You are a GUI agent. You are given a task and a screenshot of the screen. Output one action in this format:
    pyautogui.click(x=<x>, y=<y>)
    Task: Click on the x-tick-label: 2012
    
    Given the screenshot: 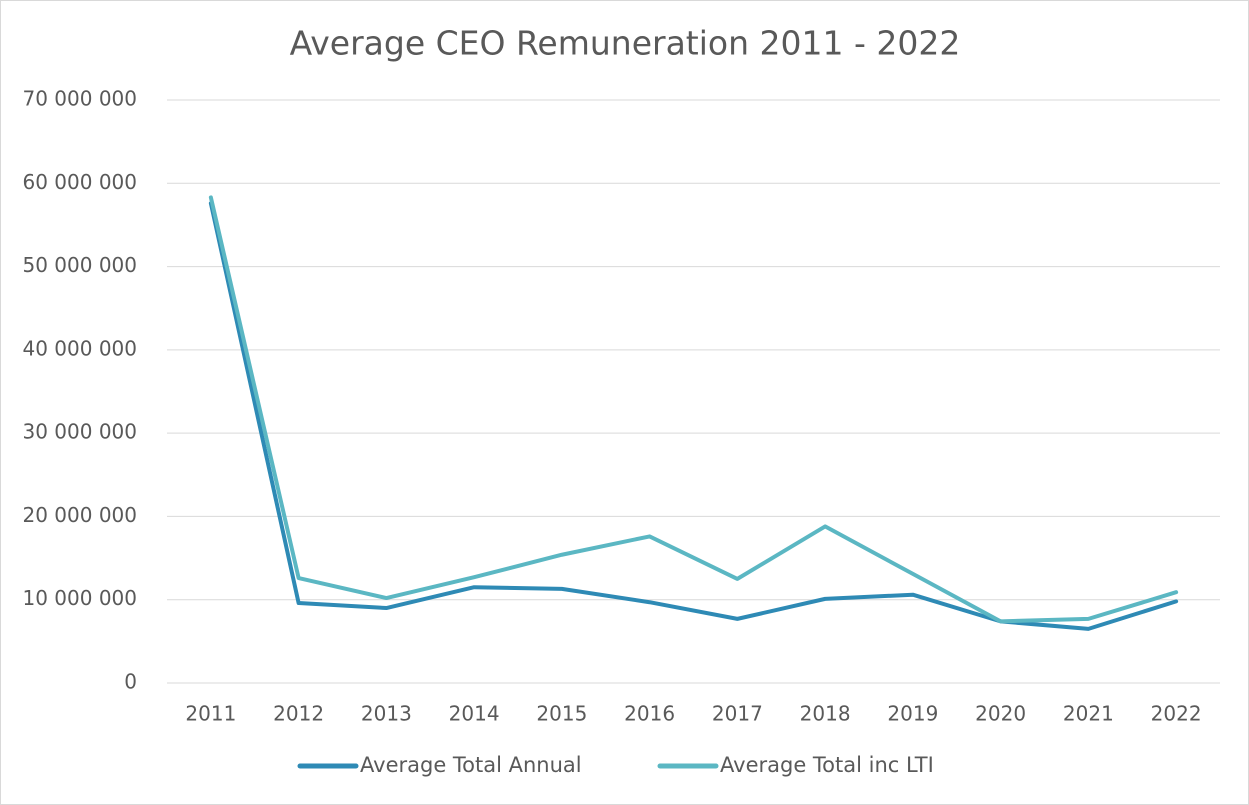 What is the action you would take?
    pyautogui.click(x=298, y=714)
    